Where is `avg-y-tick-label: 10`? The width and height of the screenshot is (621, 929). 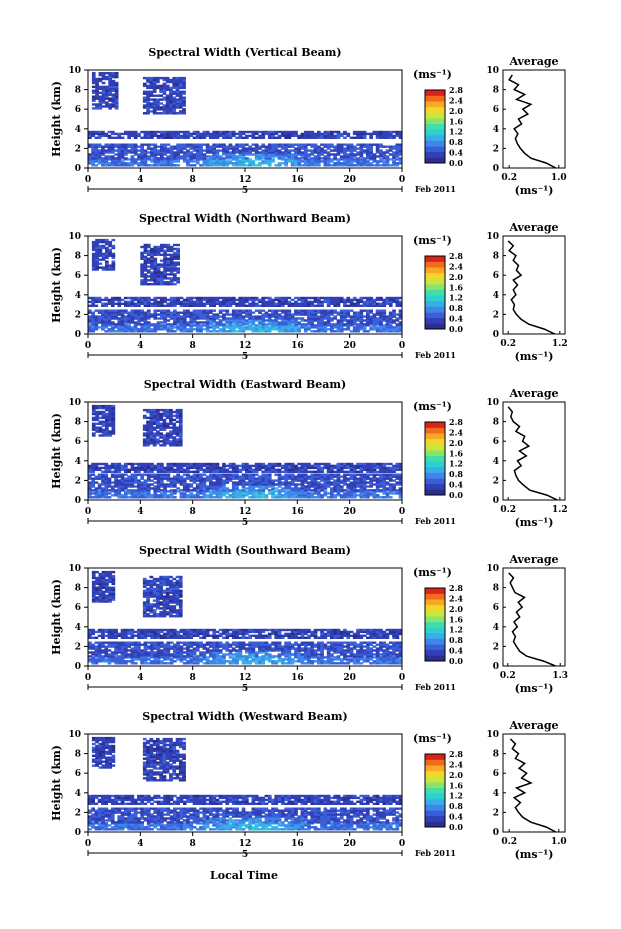 avg-y-tick-label: 10 is located at coordinates (492, 237).